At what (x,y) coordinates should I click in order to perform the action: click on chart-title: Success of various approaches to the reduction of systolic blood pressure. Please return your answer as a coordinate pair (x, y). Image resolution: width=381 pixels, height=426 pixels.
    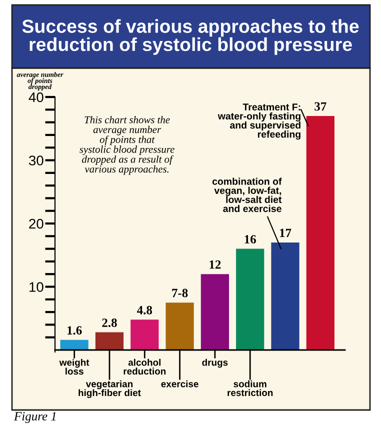
    Looking at the image, I should click on (190, 37).